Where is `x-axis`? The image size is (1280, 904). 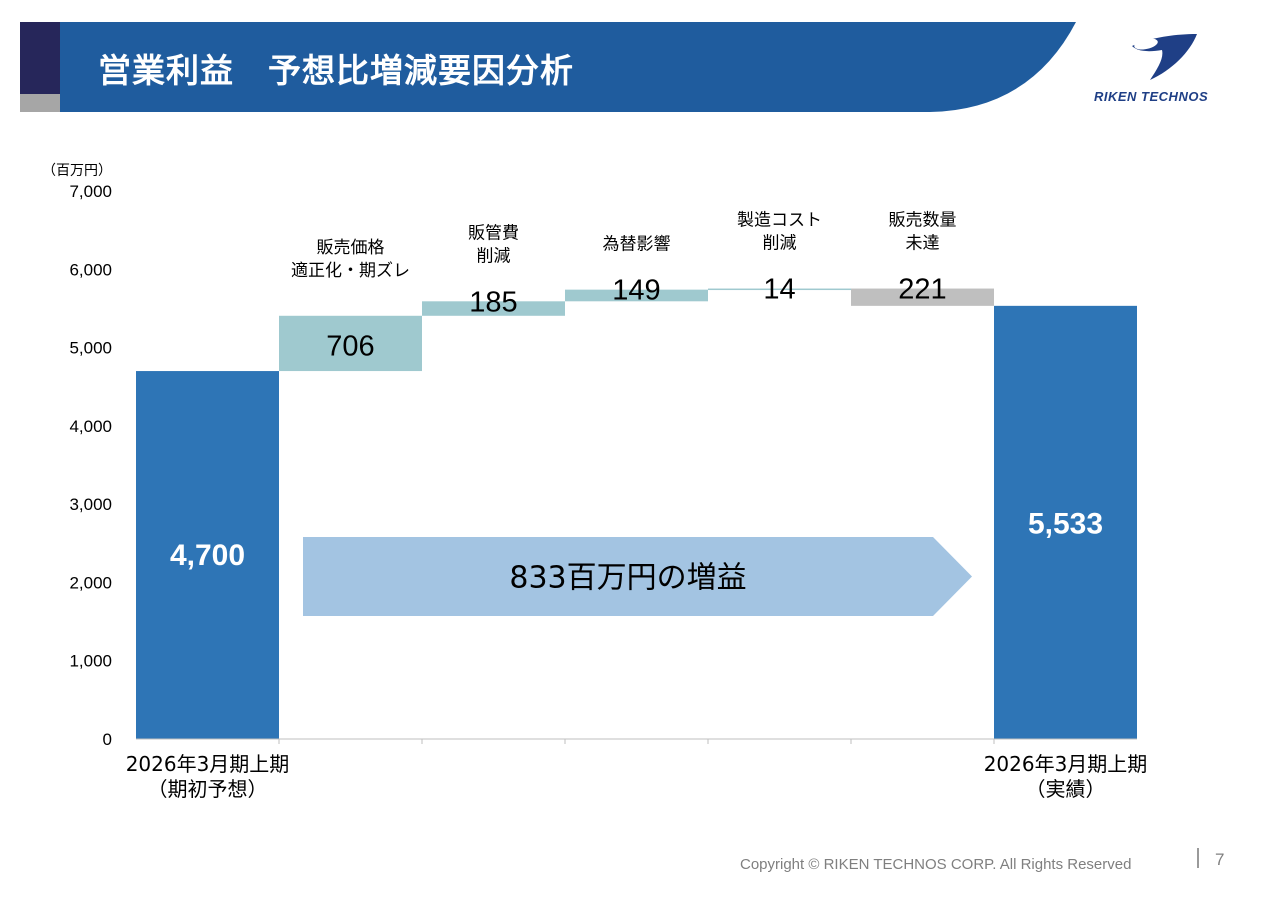
x-axis is located at coordinates (636, 741).